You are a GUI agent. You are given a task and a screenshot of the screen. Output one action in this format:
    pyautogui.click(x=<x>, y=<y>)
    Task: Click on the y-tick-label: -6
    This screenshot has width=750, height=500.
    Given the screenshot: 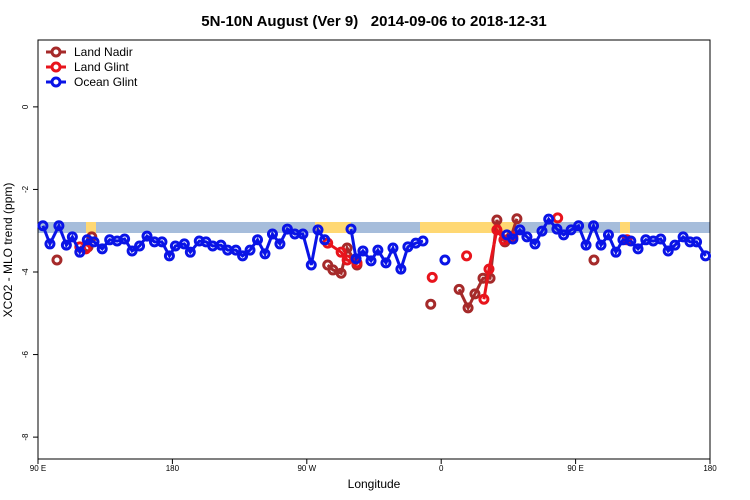 What is the action you would take?
    pyautogui.click(x=25, y=354)
    